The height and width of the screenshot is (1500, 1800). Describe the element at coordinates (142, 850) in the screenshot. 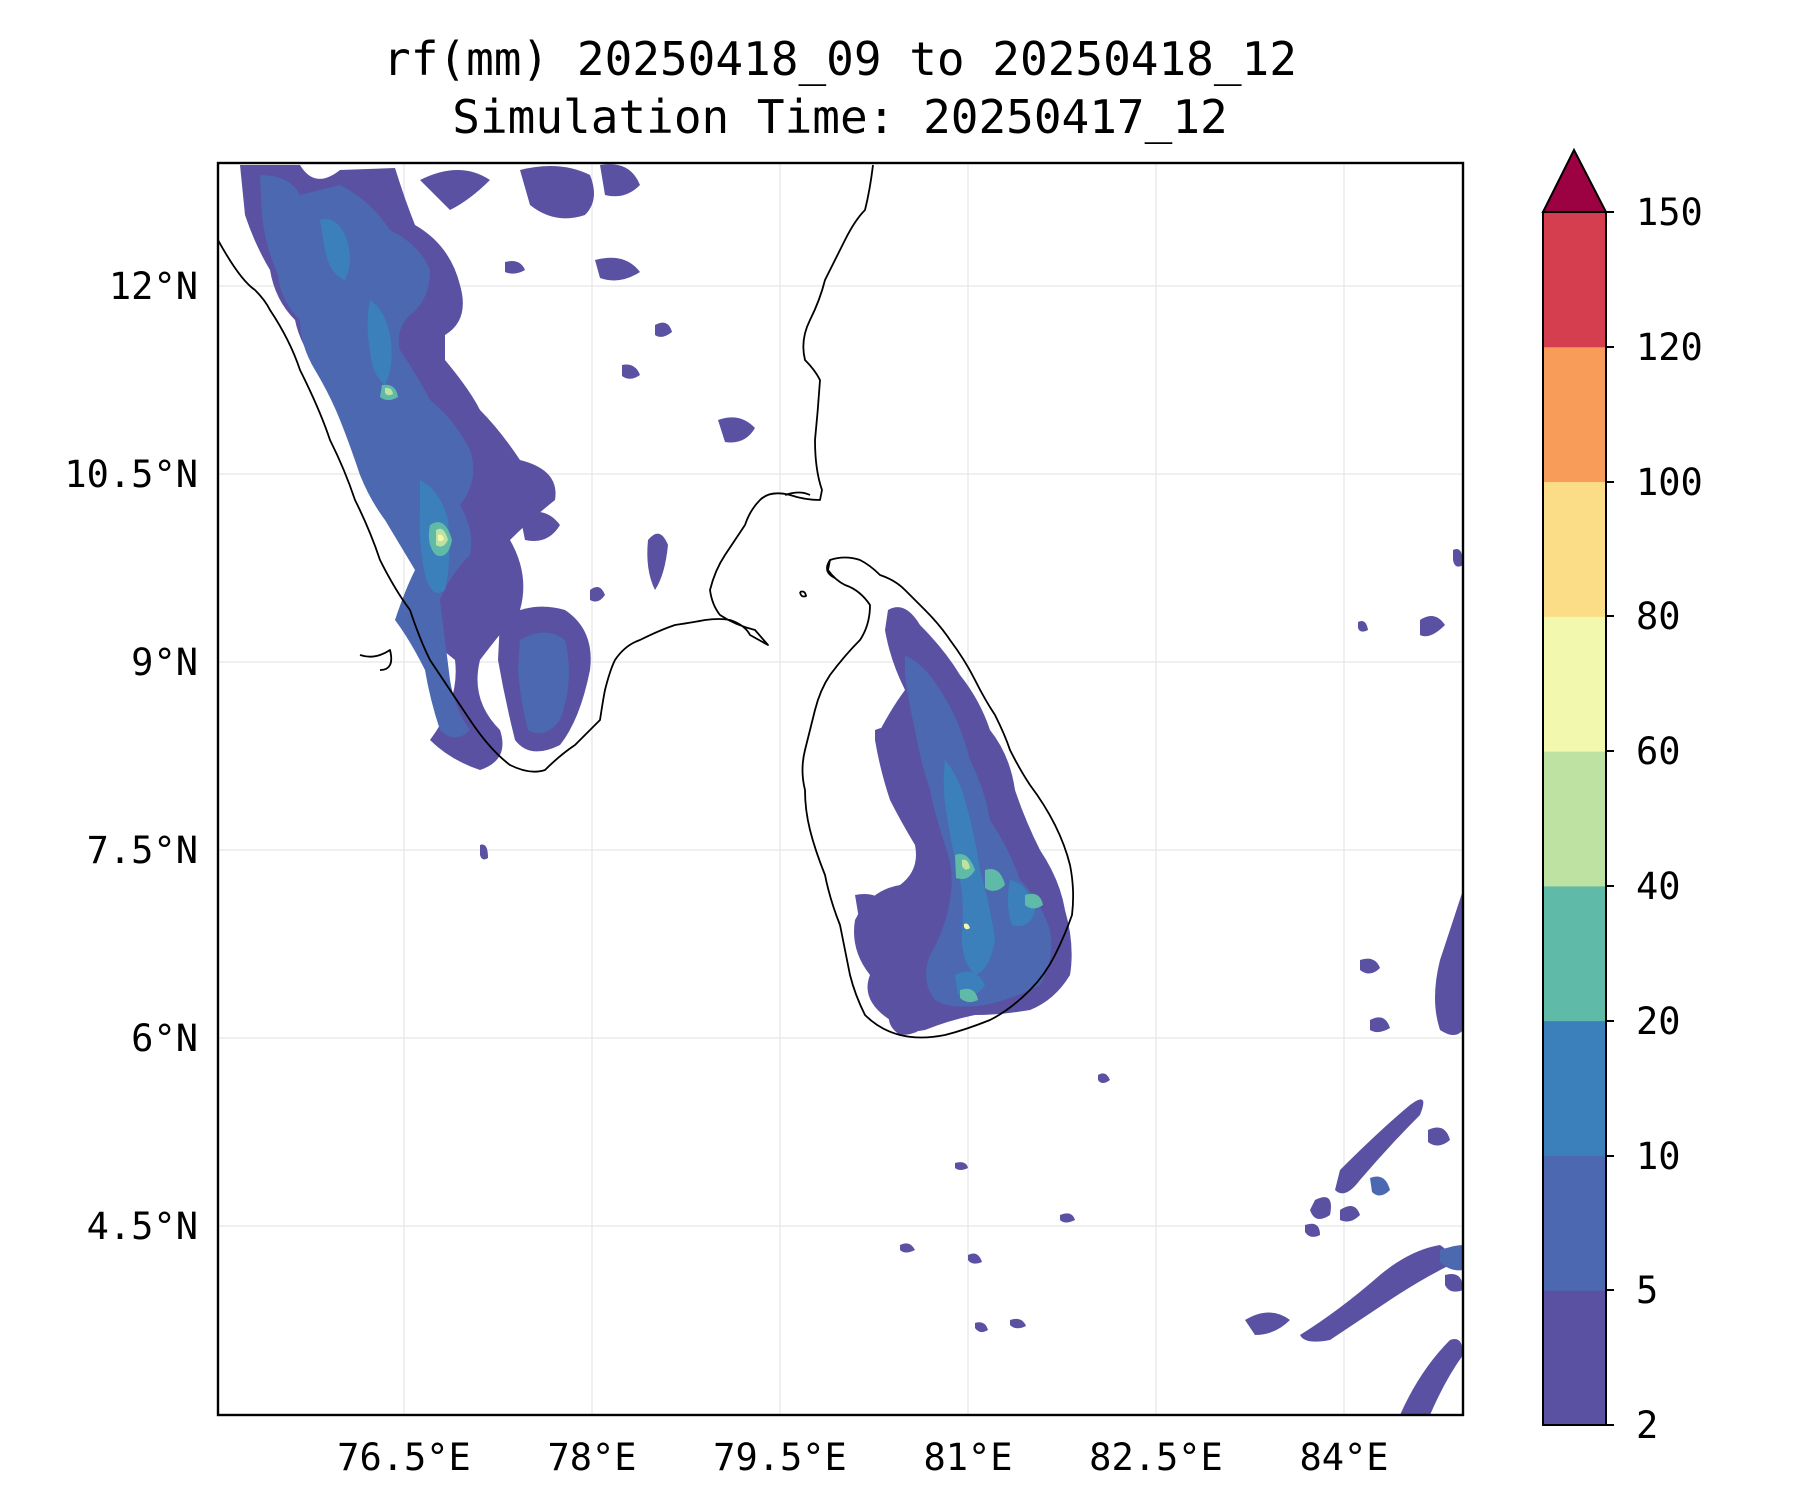

I see `lat-tick: 7.5°N` at that location.